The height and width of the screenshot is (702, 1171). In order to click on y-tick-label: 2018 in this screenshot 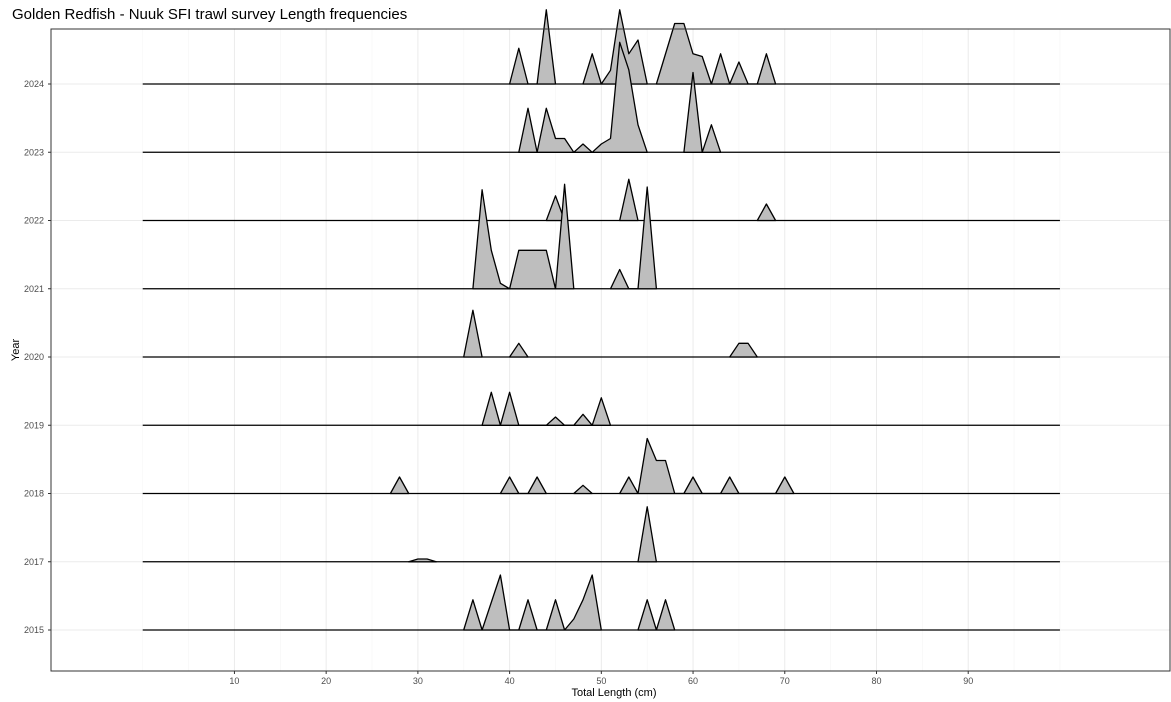, I will do `click(34, 494)`.